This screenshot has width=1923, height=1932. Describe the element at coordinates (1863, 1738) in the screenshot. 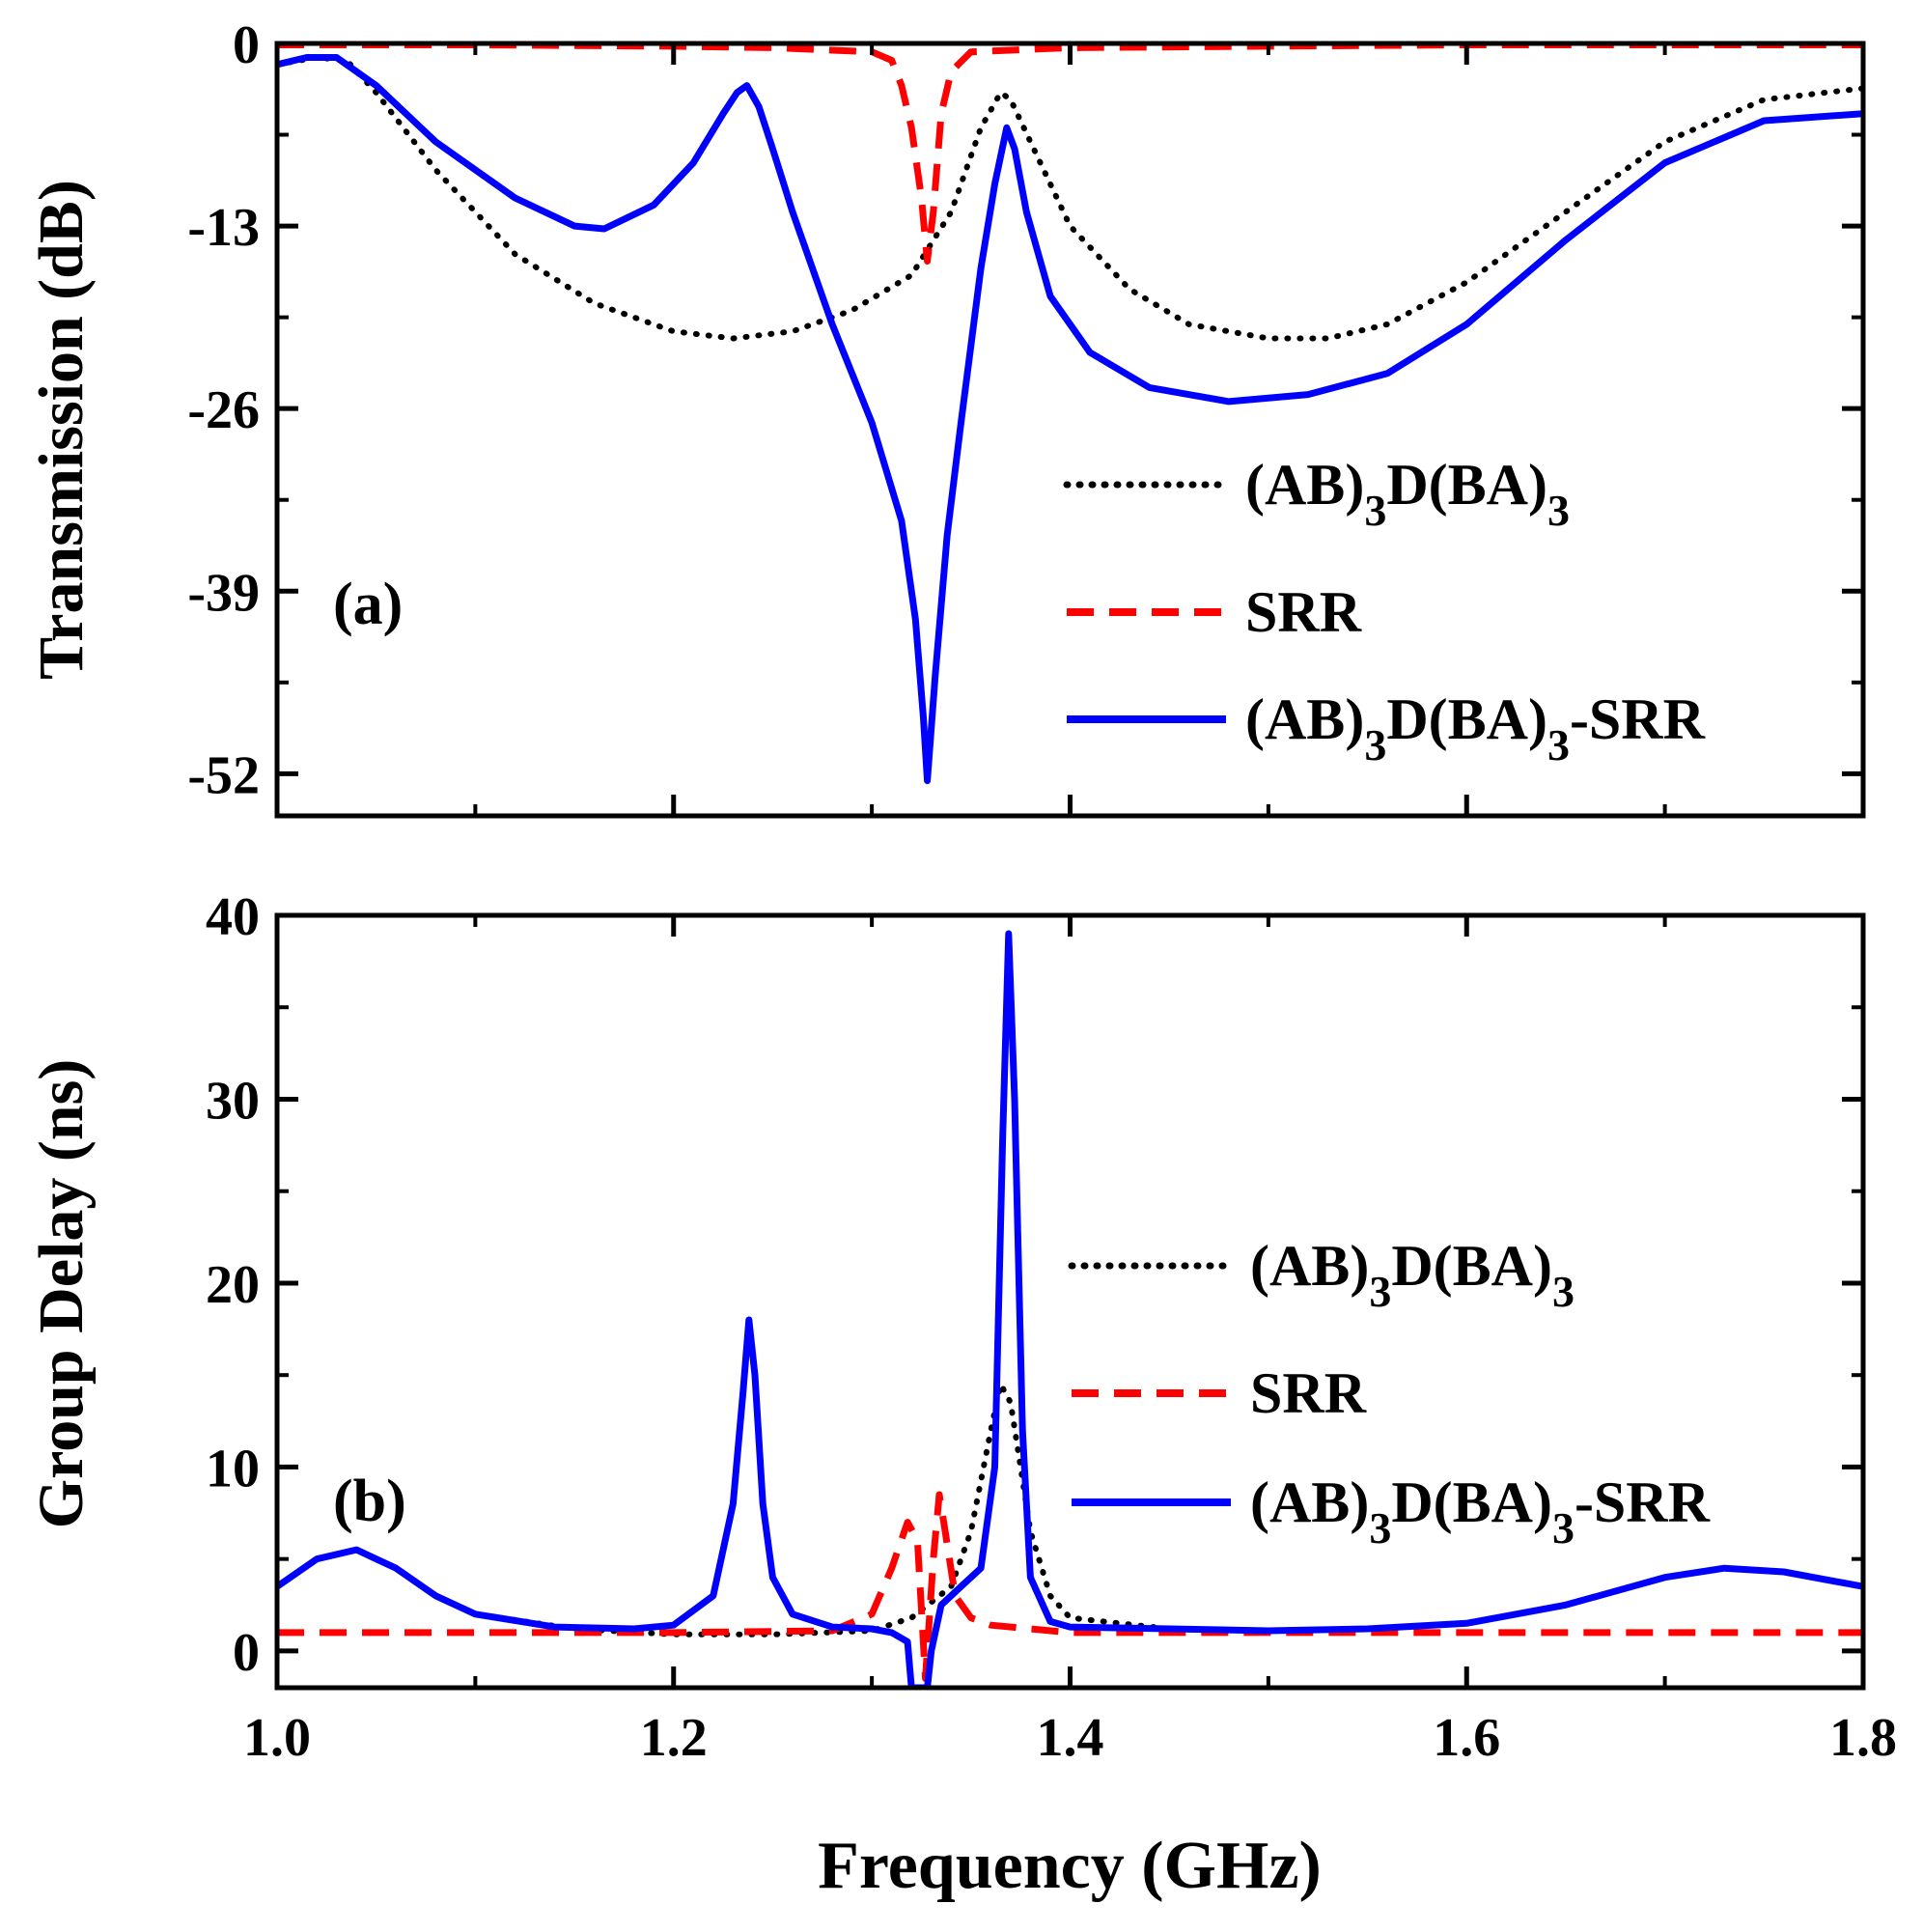

I see `xtick-label: 1.8` at that location.